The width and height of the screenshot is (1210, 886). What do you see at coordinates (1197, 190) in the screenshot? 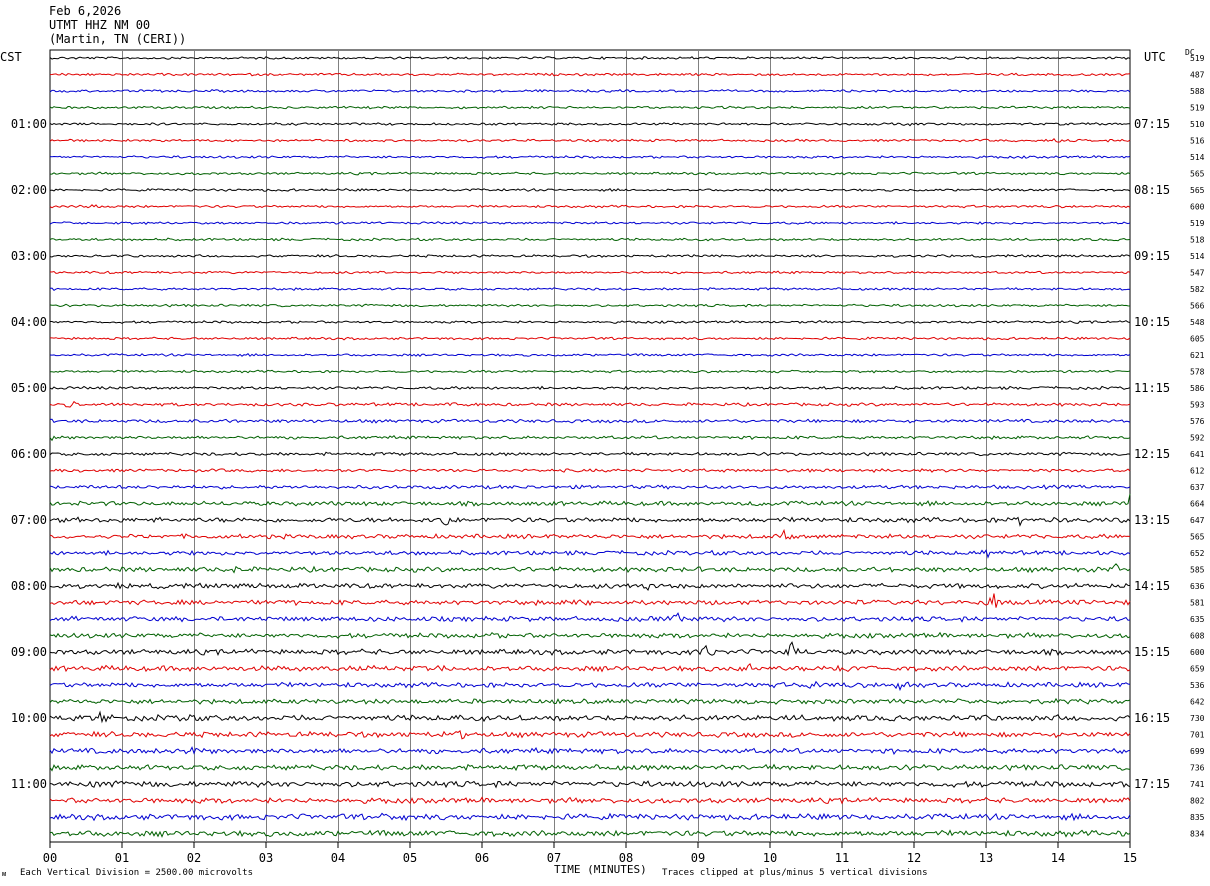
I see `dc-offset-value: 565` at bounding box center [1197, 190].